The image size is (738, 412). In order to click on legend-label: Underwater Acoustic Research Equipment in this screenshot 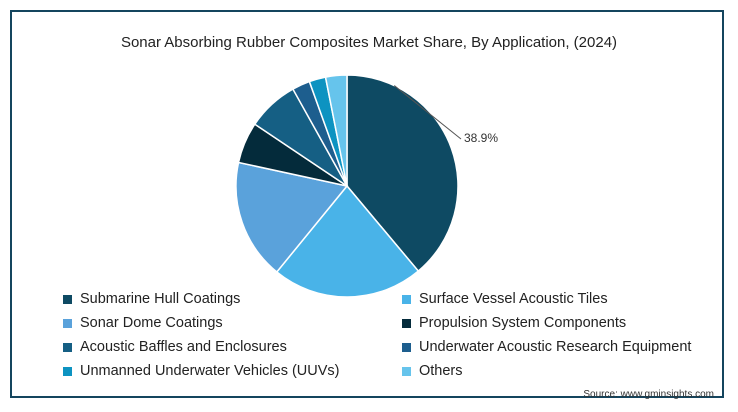, I will do `click(555, 347)`.